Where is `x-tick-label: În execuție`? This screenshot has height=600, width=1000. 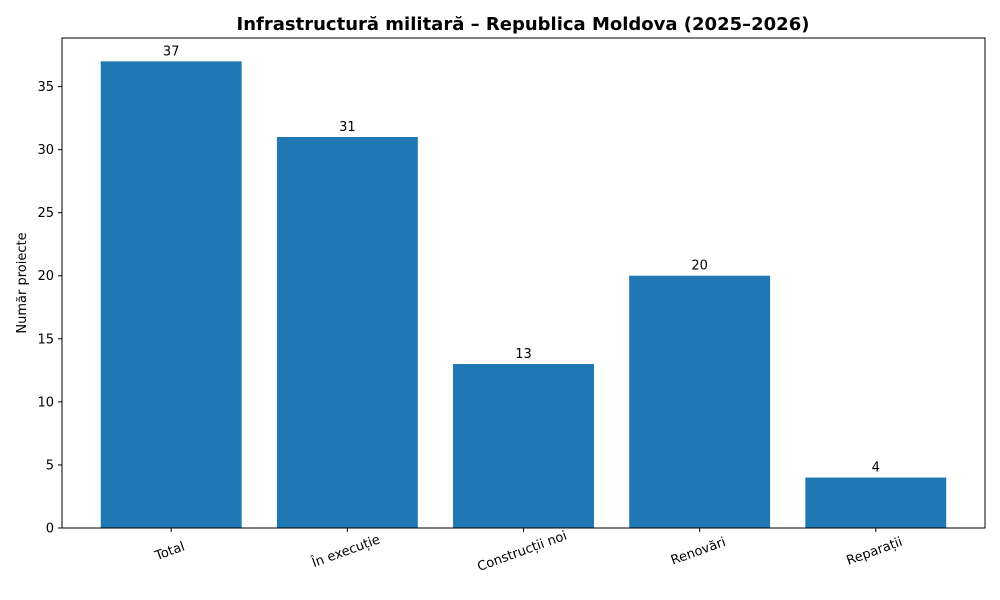 x-tick-label: În execuție is located at coordinates (345, 552).